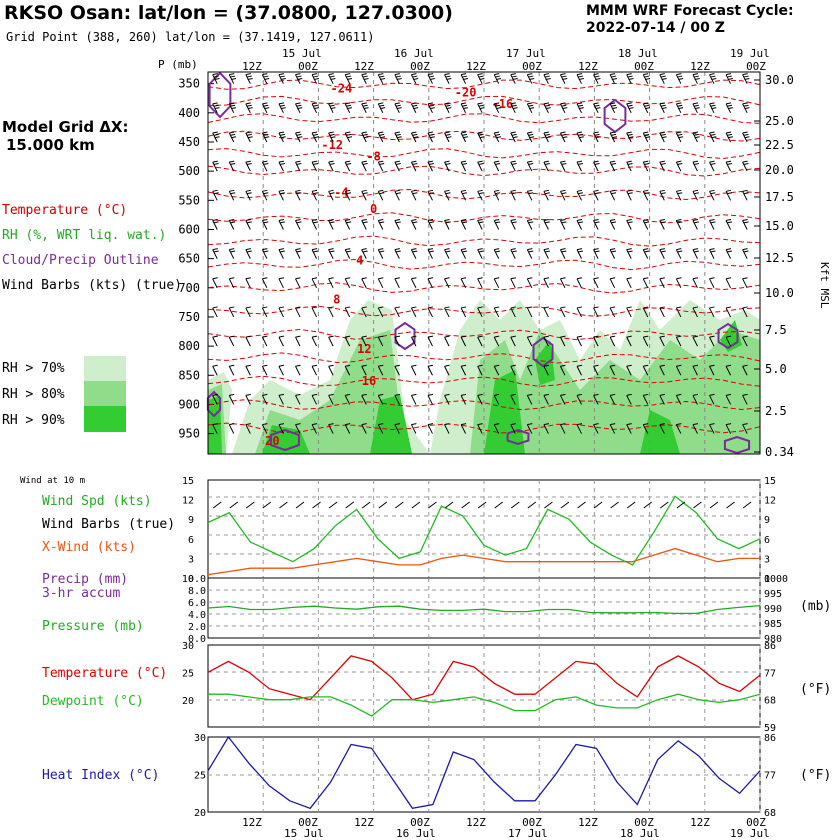 This screenshot has height=840, width=840. I want to click on surface-wind-barb, so click(366, 505).